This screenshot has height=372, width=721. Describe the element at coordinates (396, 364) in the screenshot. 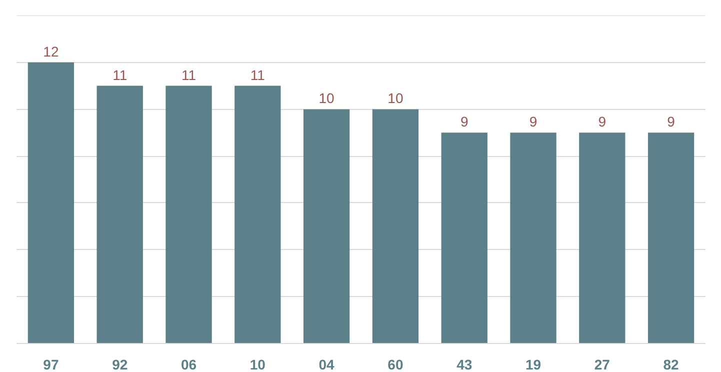

I see `x-tick-label: 60` at that location.